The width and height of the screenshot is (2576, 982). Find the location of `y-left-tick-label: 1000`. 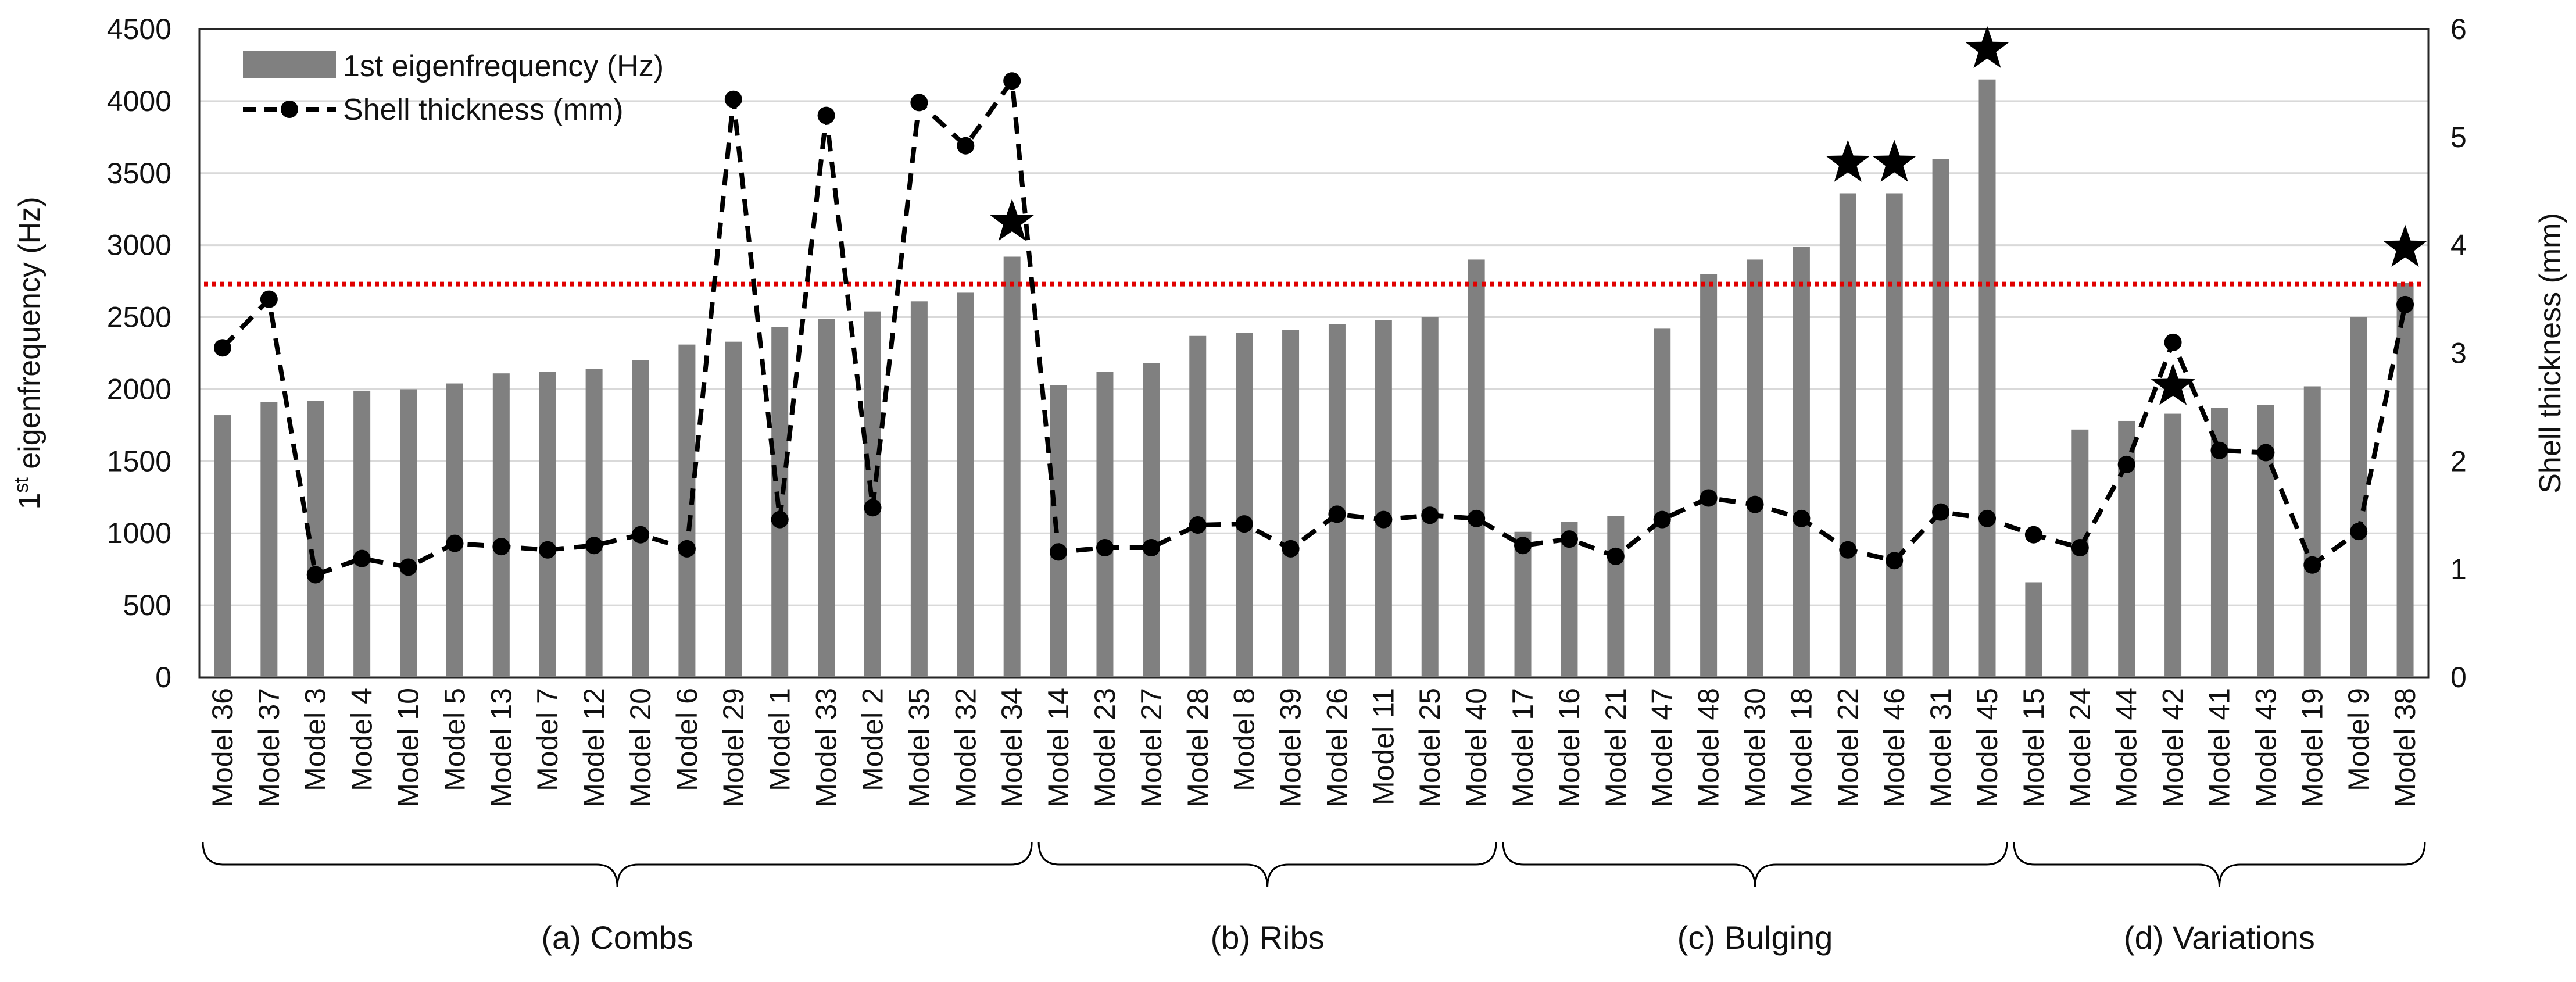

y-left-tick-label: 1000 is located at coordinates (139, 533).